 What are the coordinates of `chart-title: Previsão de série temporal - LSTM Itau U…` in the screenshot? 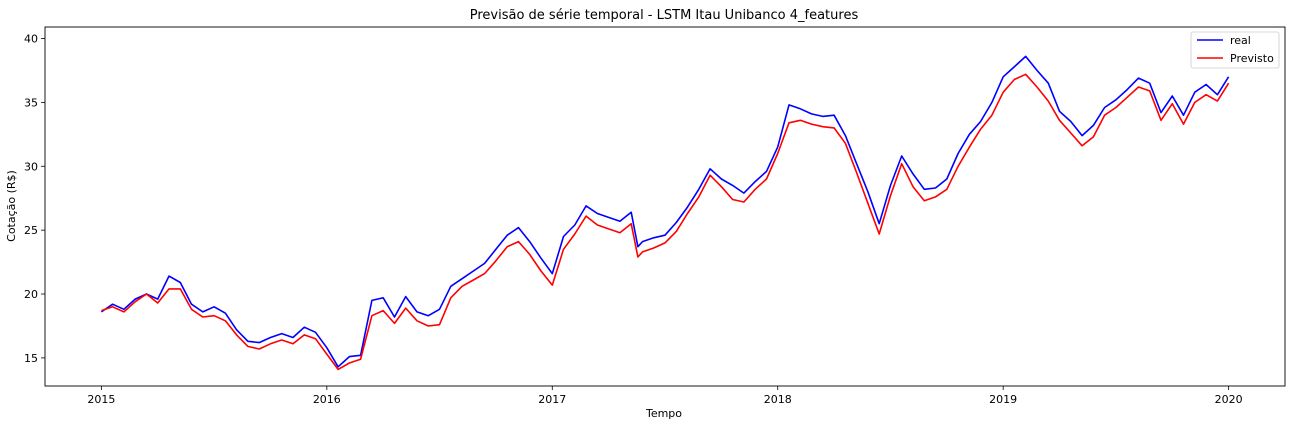 It's located at (664, 15).